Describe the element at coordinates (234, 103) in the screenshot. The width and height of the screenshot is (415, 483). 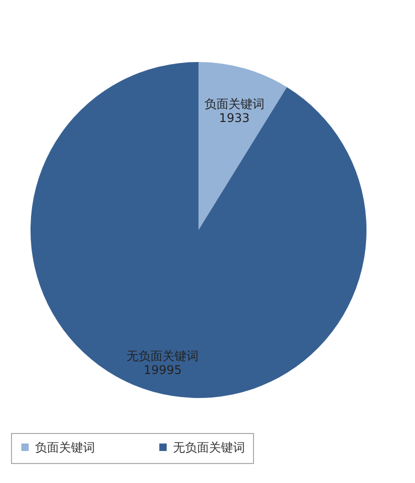
I see `slice-label: 负面关键词` at that location.